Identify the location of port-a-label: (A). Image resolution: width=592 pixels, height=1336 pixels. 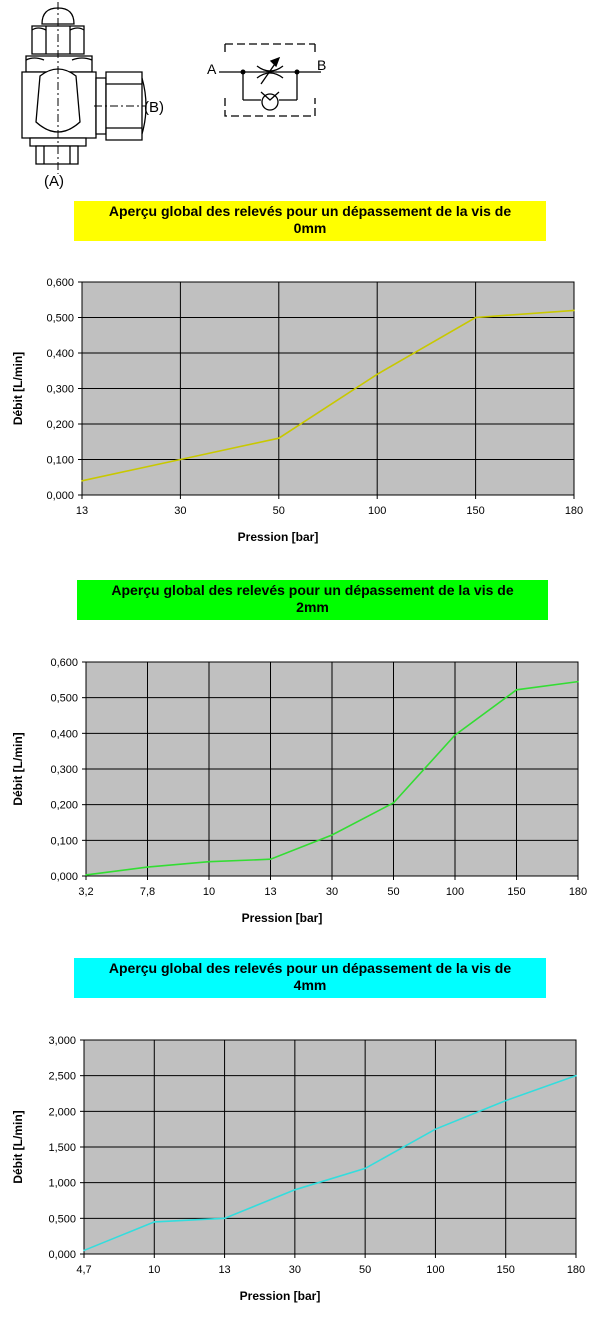
(54, 181).